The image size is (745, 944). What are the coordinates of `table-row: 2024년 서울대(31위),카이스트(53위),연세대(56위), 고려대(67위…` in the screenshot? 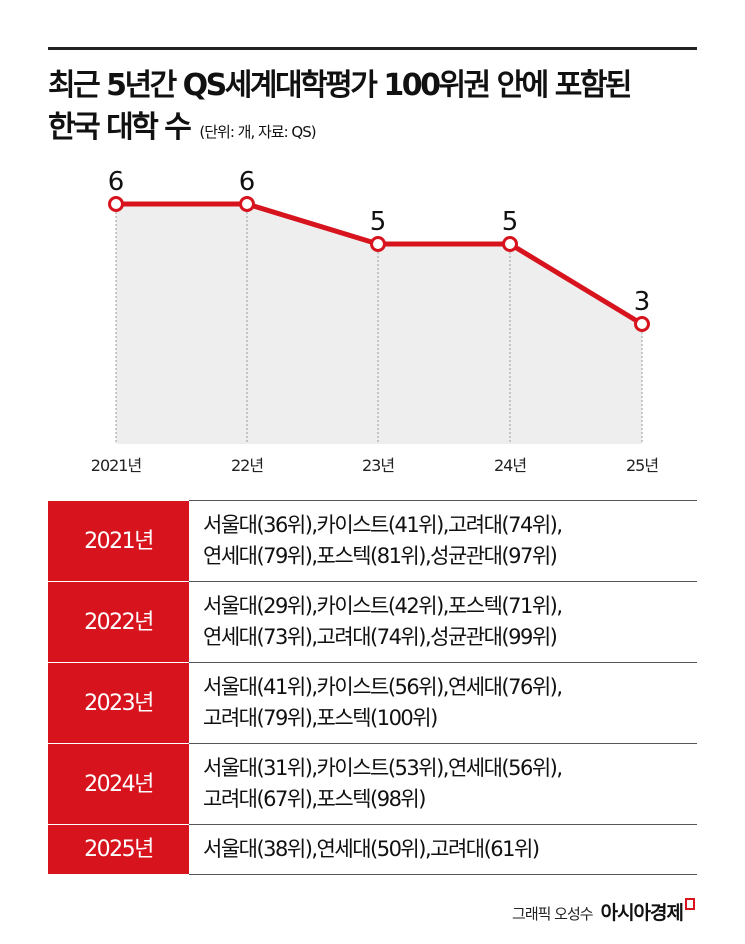 It's located at (372, 784).